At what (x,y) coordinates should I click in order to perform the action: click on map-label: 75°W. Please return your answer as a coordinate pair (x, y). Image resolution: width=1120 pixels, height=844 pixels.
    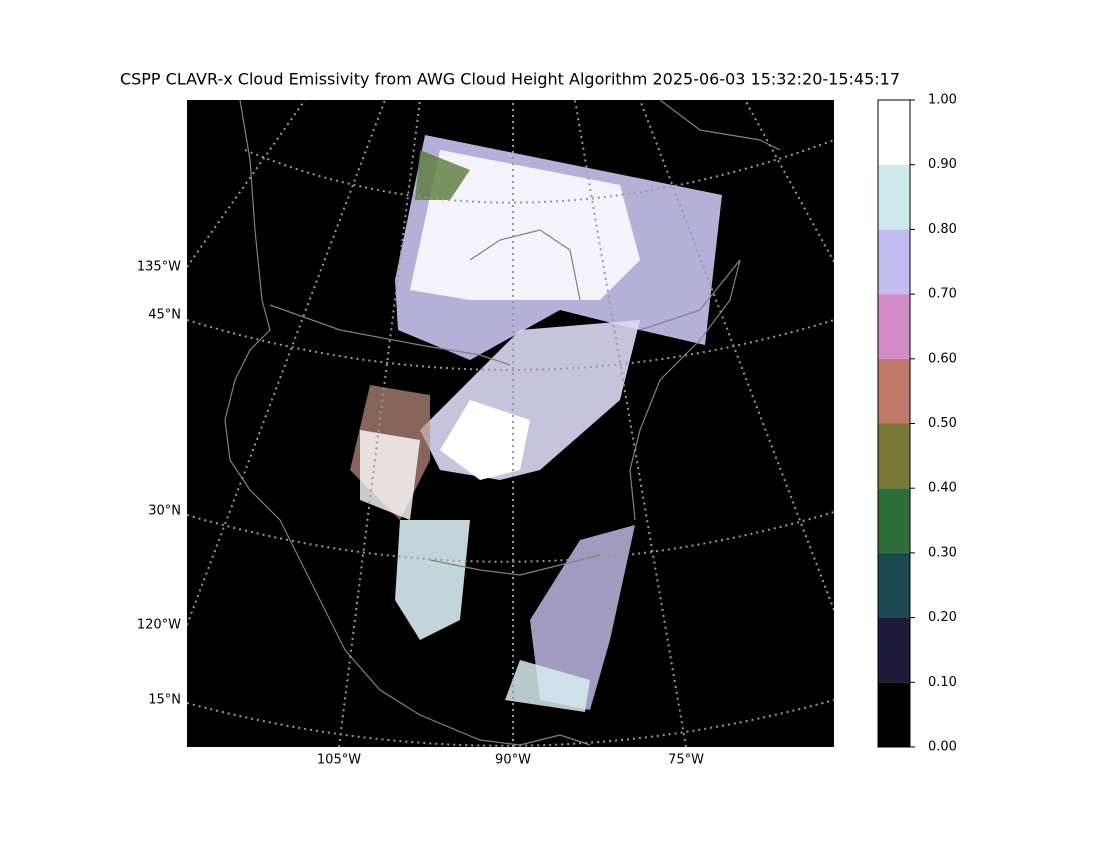
    Looking at the image, I should click on (686, 760).